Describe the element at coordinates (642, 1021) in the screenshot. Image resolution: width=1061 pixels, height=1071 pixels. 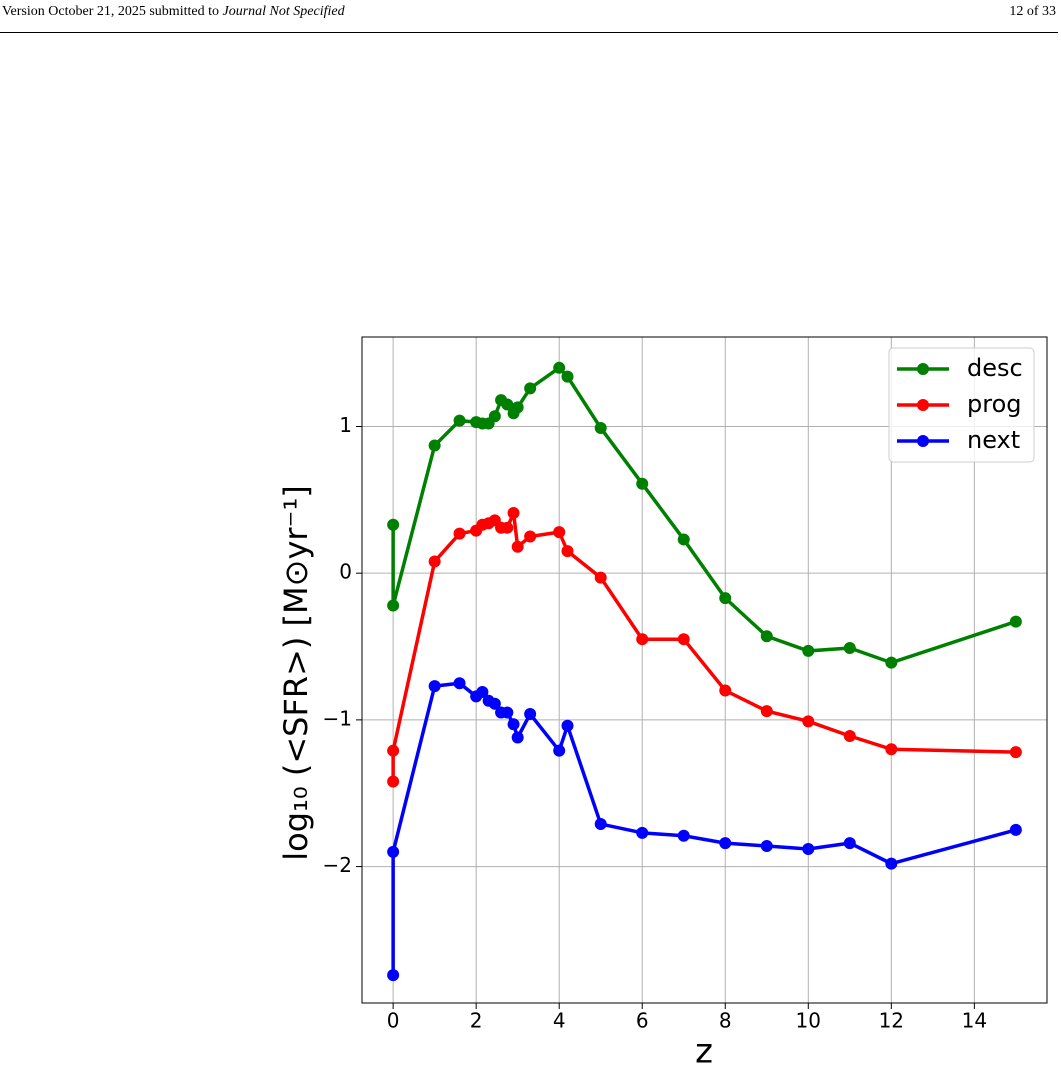
I see `x-tick-label: 6` at that location.